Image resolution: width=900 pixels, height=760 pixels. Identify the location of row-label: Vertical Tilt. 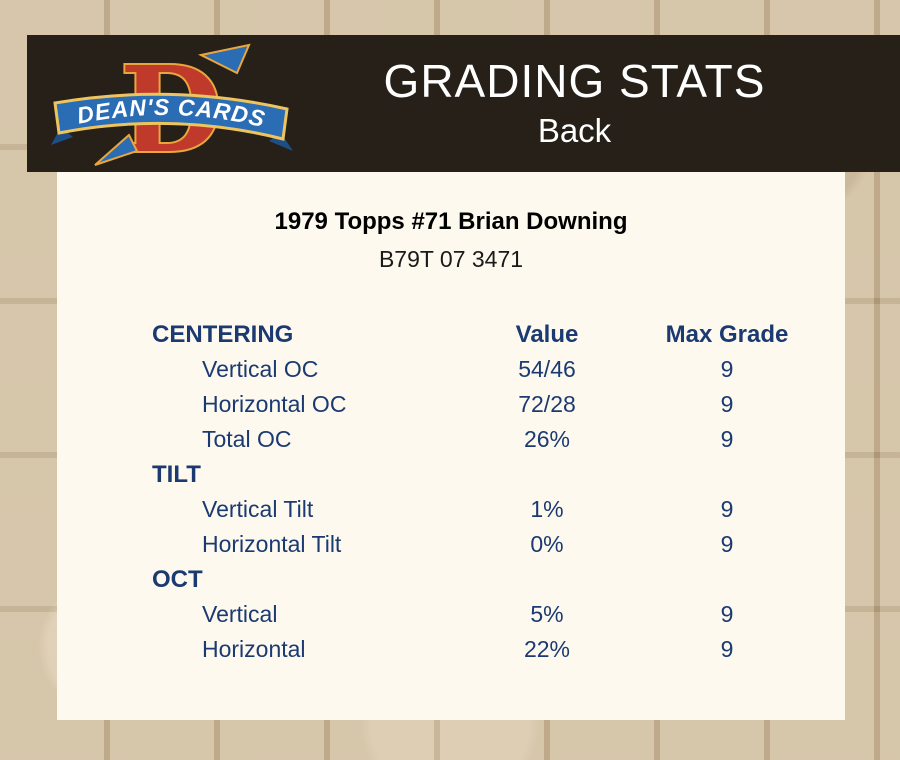
(258, 509).